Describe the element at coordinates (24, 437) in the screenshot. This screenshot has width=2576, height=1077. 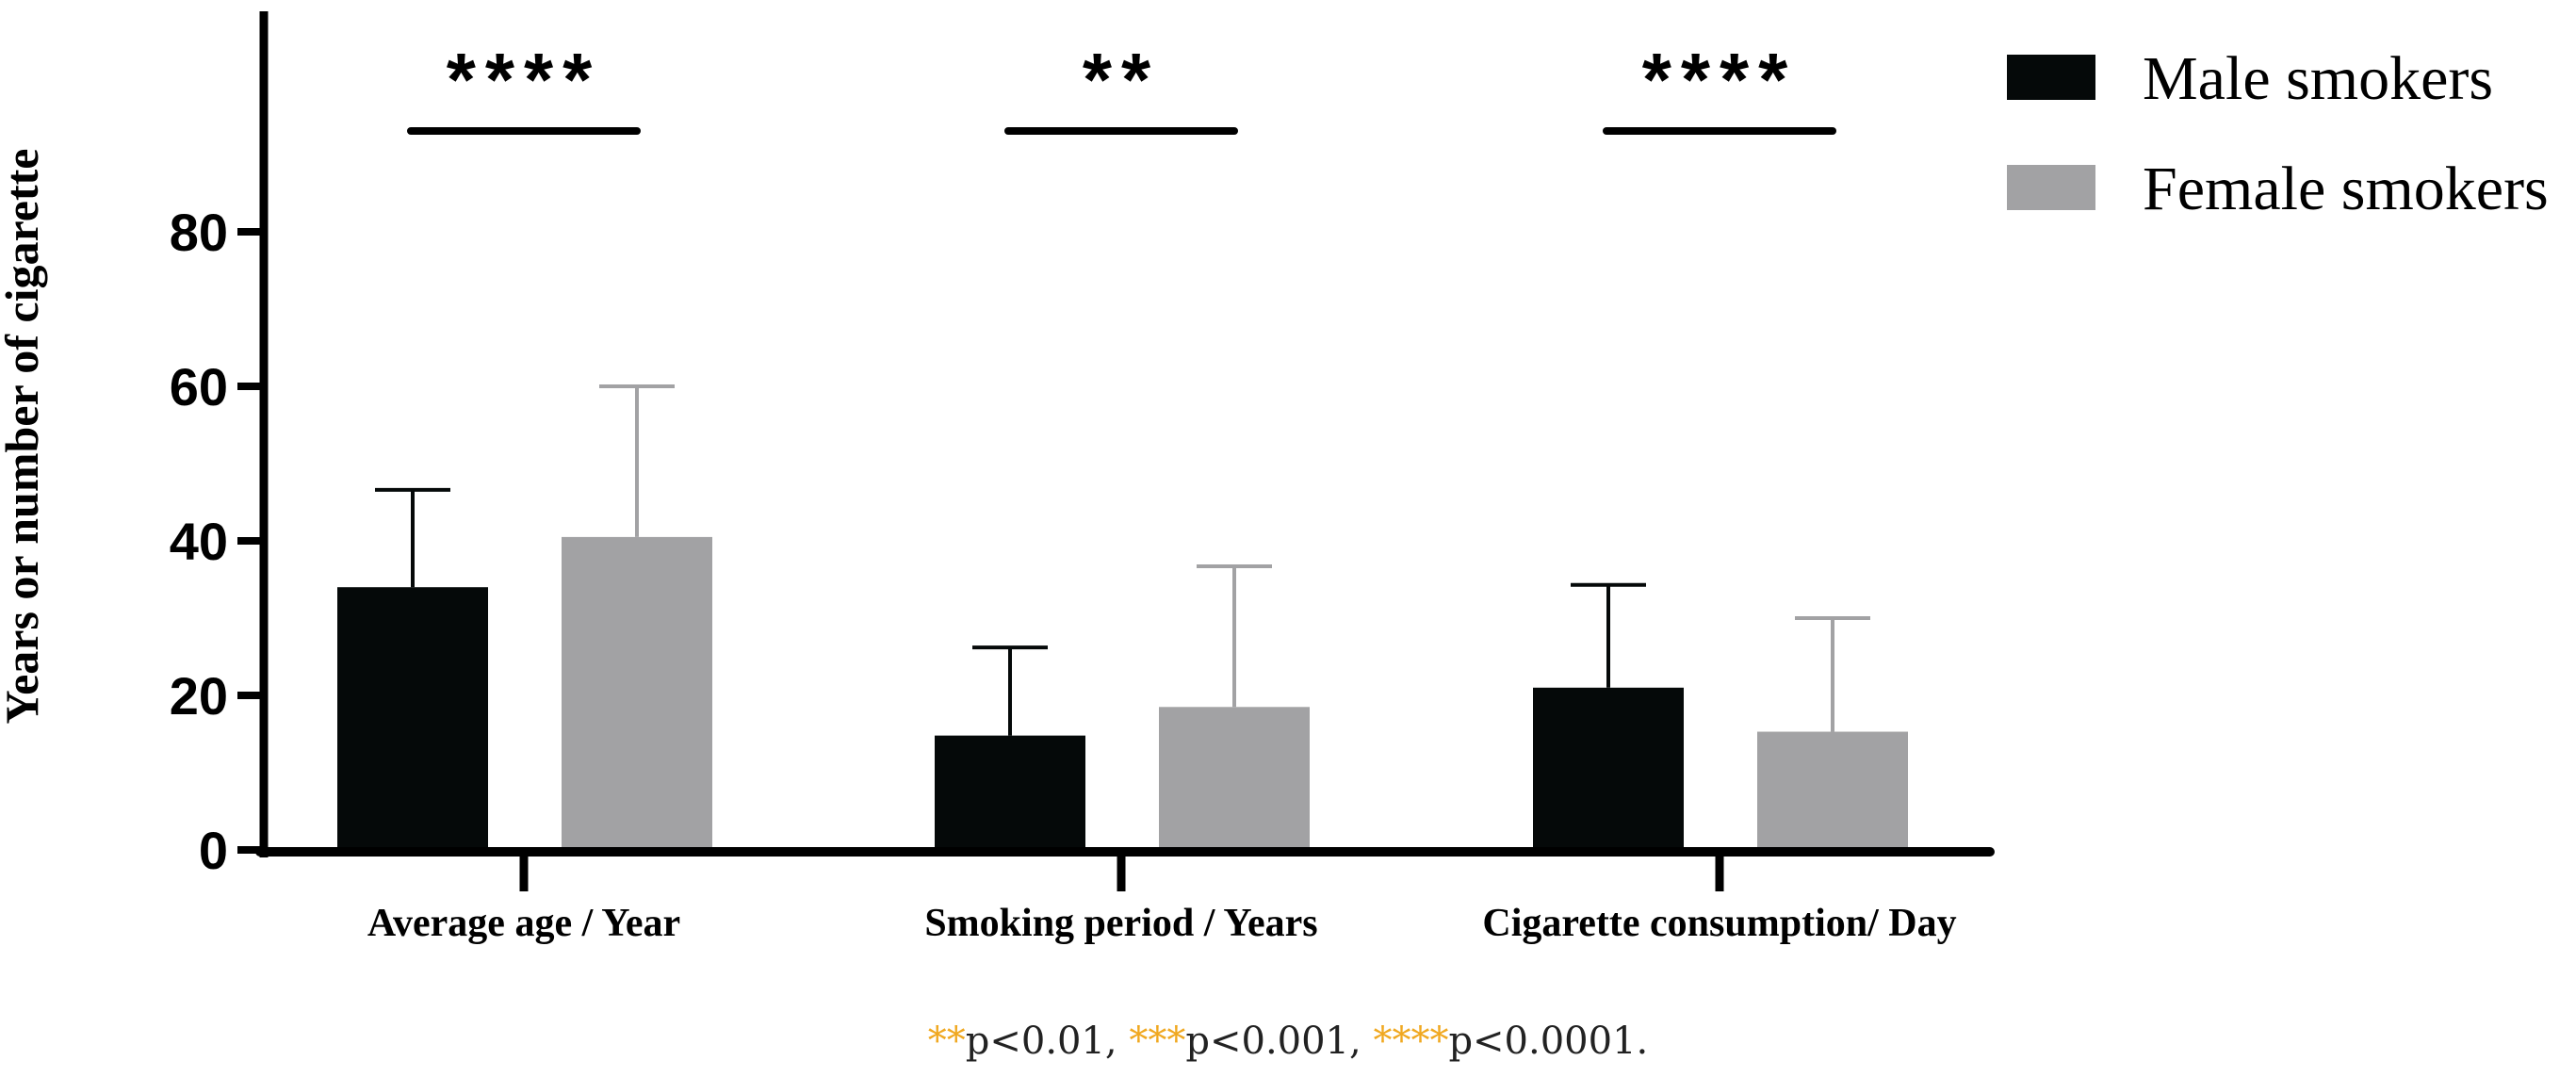
I see `y-axis-title: Years or number of cigarette` at that location.